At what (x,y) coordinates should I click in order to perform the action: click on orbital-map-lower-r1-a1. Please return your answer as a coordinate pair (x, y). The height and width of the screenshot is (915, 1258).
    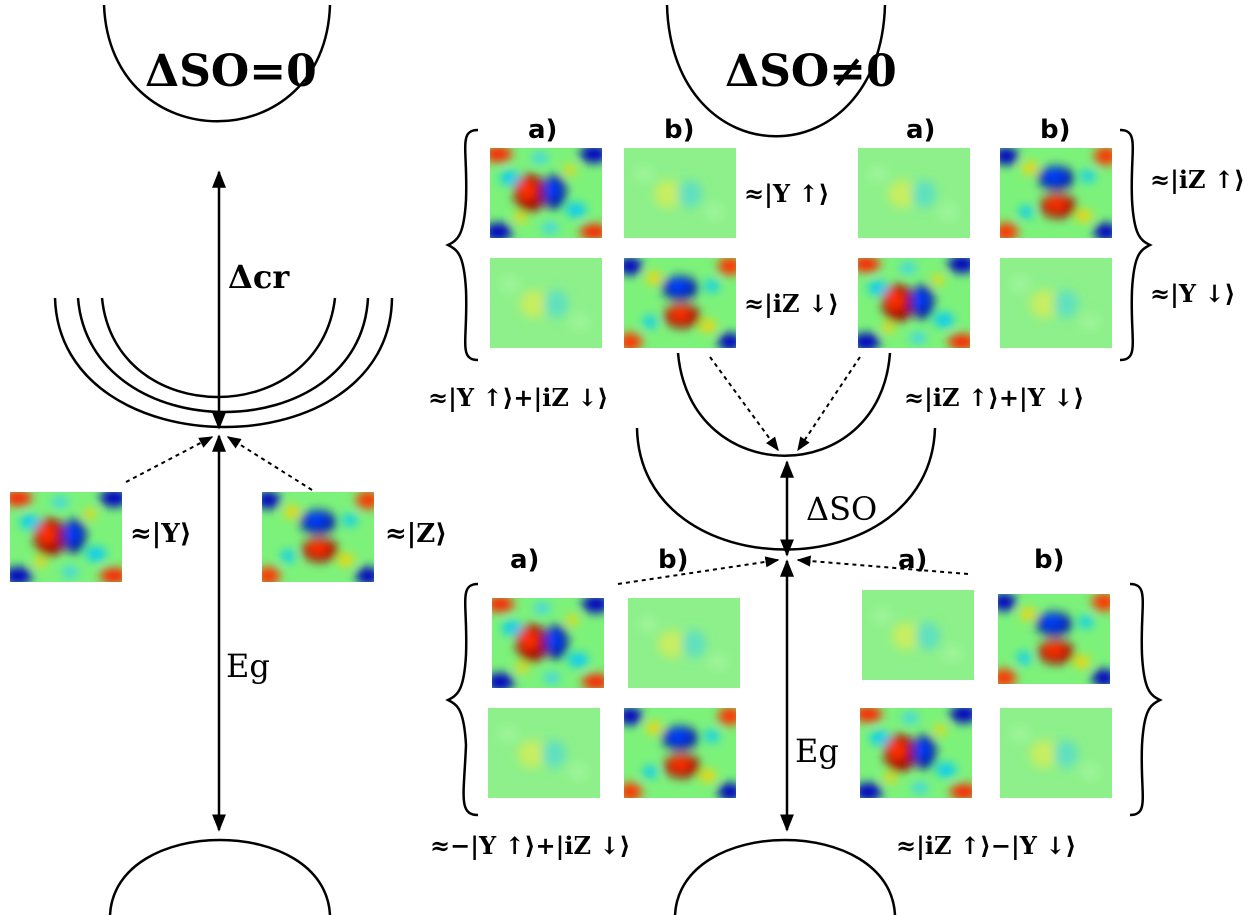
    Looking at the image, I should click on (548, 643).